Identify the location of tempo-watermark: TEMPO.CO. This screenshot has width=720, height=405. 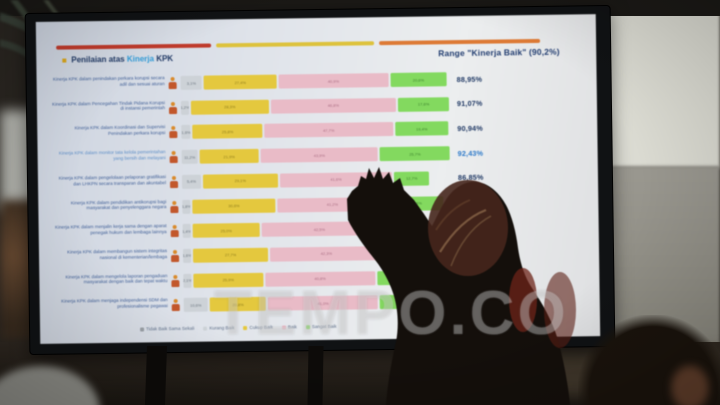
(391, 313).